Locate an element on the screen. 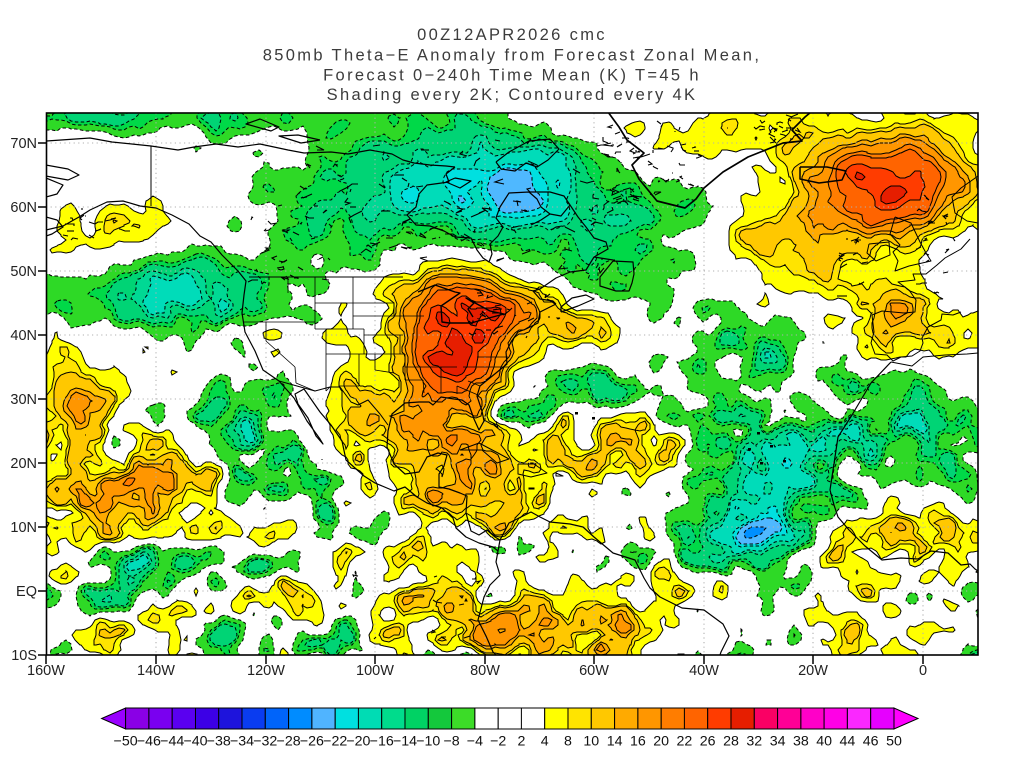 The image size is (1024, 768). svg-text: 4 is located at coordinates (545, 742).